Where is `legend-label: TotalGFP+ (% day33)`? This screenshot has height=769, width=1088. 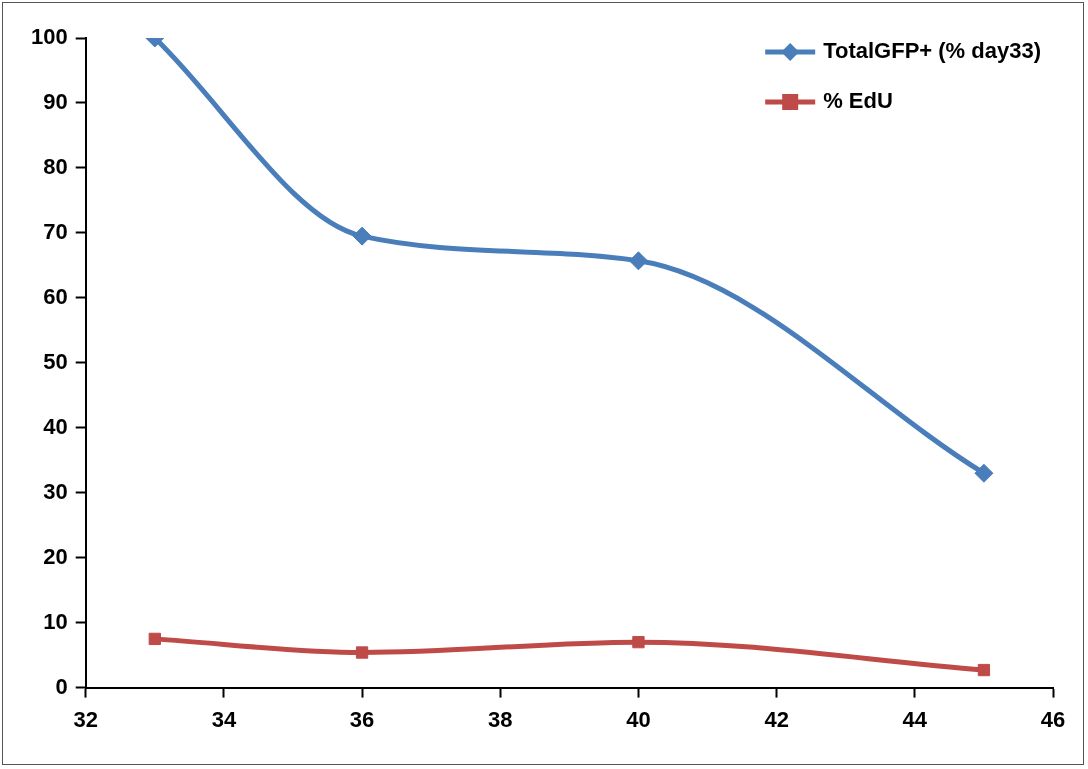
legend-label: TotalGFP+ (% day33) is located at coordinates (932, 51).